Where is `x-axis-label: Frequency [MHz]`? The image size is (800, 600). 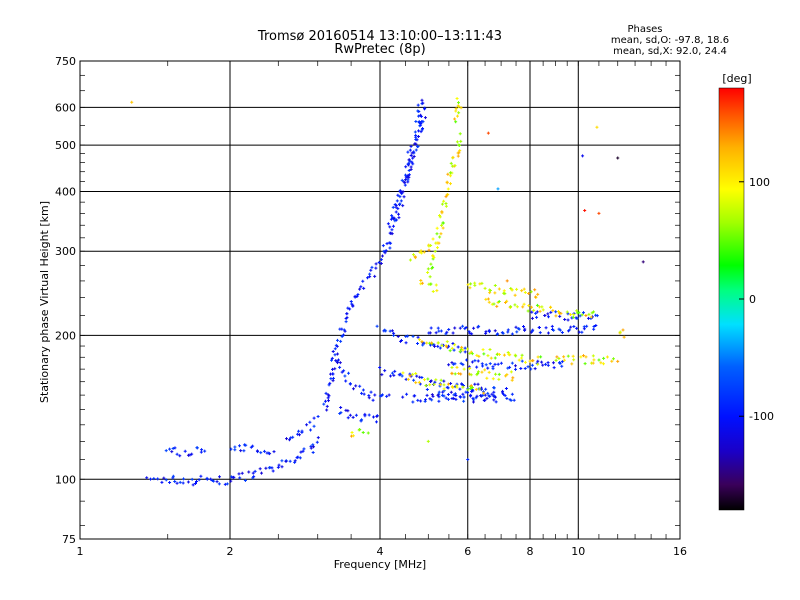 x-axis-label: Frequency [MHz] is located at coordinates (380, 564).